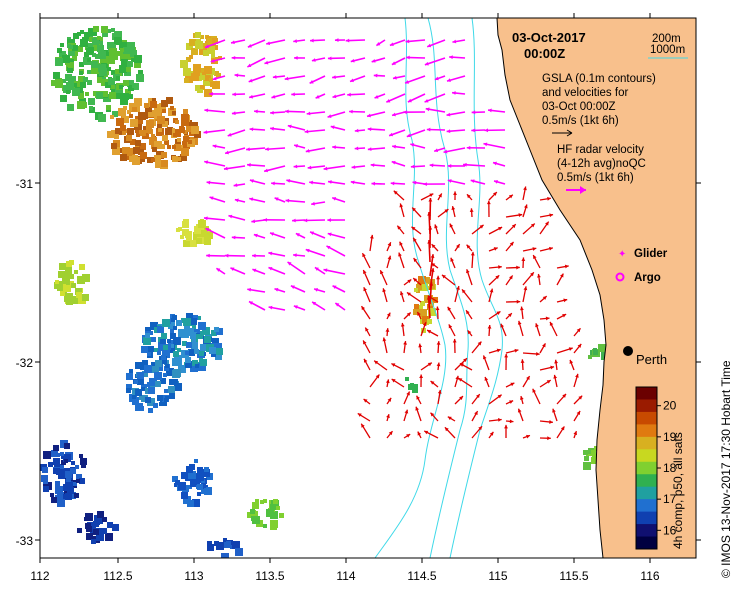 The width and height of the screenshot is (739, 592). I want to click on gsla-scale-arrow, so click(562, 133).